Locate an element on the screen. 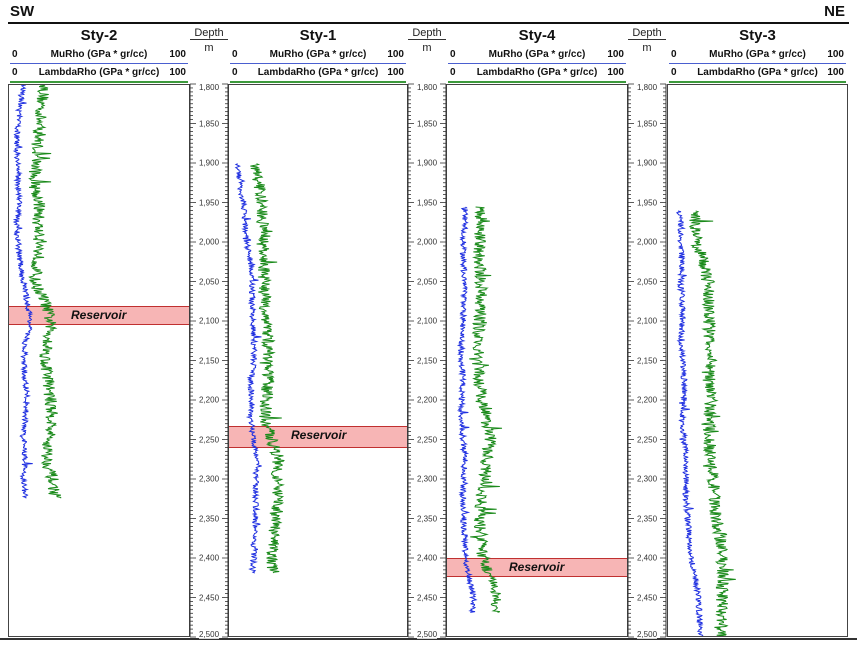 This screenshot has height=649, width=857. depth-tick-label: 1,900 is located at coordinates (647, 163).